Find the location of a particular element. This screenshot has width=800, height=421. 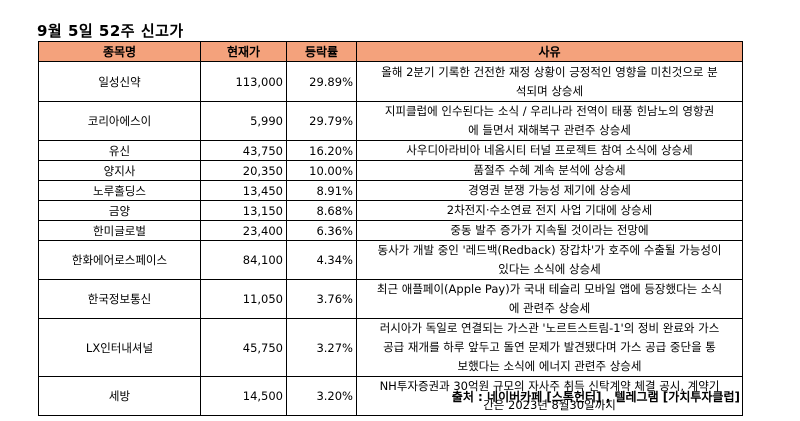

table-row: 한미글로벌 23,400 6.36% 중동 발주 증가가 지속될 것이라는 전망에 is located at coordinates (390, 230).